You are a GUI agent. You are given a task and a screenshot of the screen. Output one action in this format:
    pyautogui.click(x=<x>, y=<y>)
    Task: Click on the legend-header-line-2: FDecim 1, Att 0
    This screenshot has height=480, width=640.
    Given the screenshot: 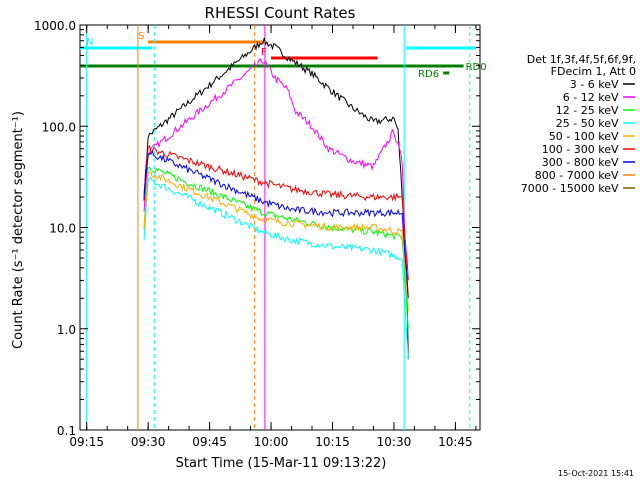 What is the action you would take?
    pyautogui.click(x=593, y=71)
    